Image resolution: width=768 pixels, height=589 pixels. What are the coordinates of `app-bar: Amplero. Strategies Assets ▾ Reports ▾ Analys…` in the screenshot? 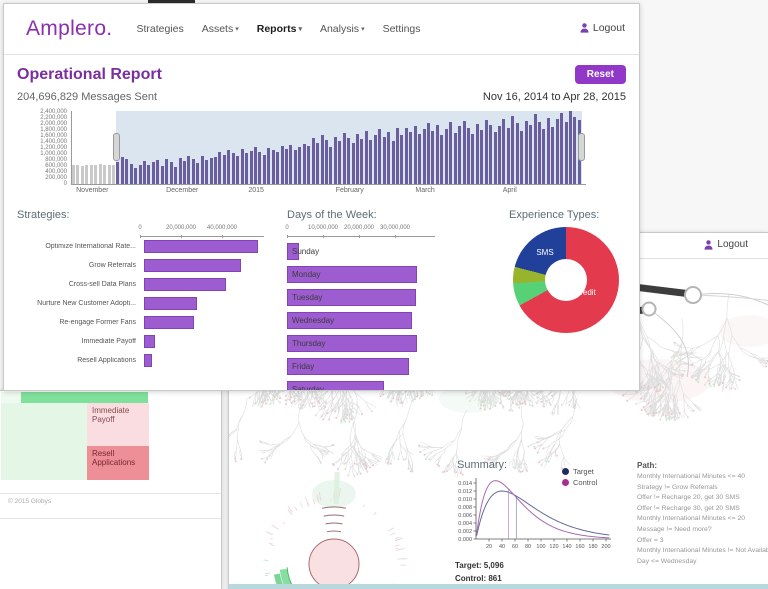 It's located at (321, 29).